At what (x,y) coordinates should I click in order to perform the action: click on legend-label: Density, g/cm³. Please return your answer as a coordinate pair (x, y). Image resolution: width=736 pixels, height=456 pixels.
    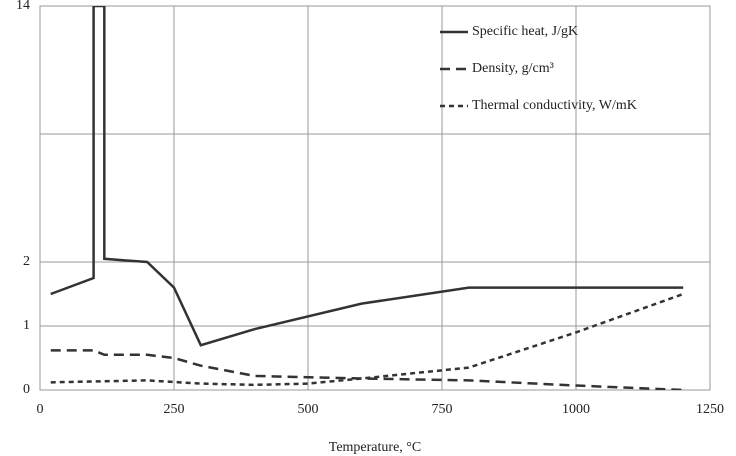
    Looking at the image, I should click on (513, 68).